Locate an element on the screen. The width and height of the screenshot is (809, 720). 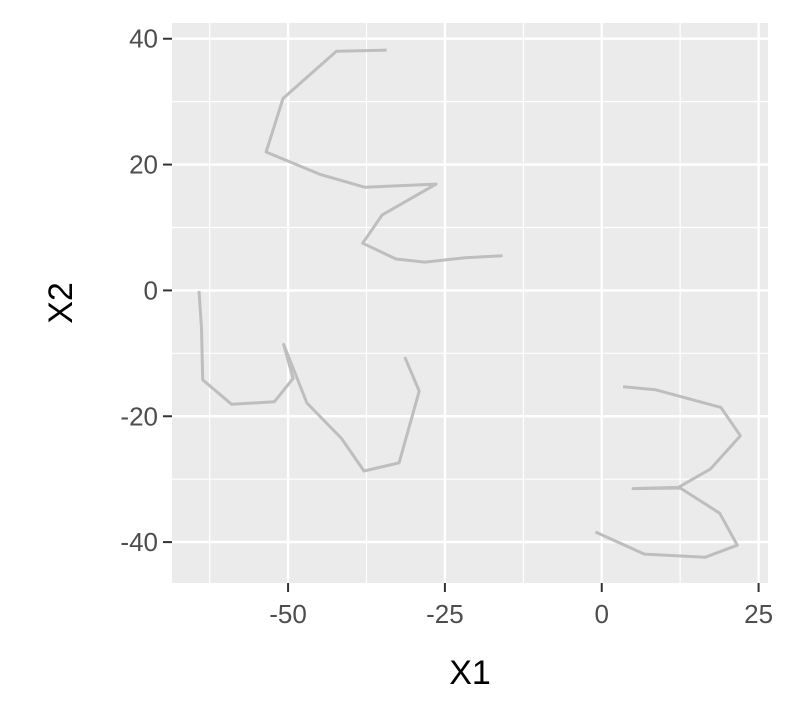
y-tick-label: 20 is located at coordinates (143, 165).